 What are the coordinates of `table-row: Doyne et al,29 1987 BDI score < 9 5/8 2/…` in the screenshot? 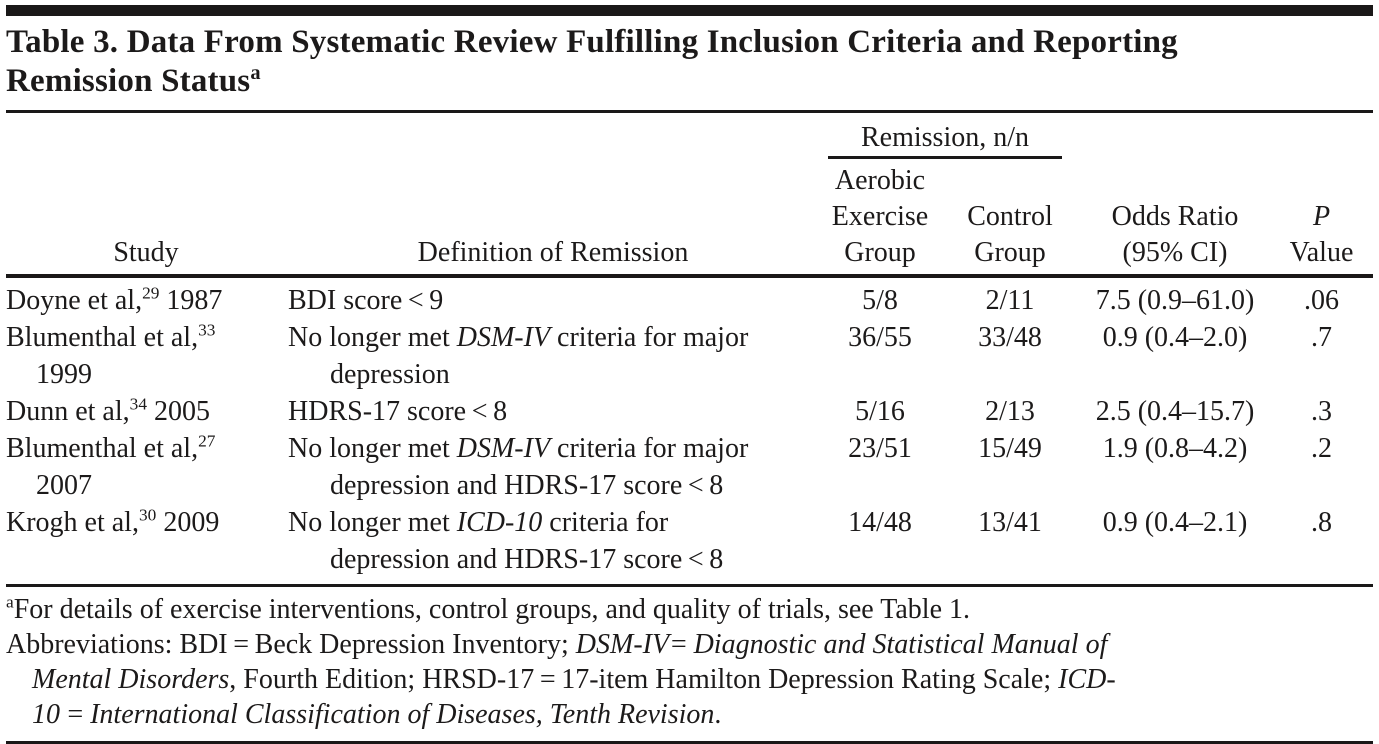 It's located at (689, 297).